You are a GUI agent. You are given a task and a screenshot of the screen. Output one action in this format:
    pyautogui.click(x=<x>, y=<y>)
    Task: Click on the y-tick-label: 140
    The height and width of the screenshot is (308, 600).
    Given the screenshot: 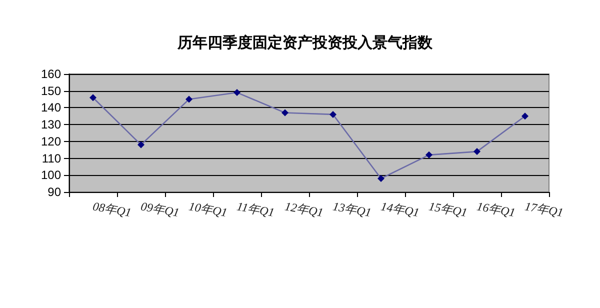 What is the action you would take?
    pyautogui.click(x=51, y=107)
    